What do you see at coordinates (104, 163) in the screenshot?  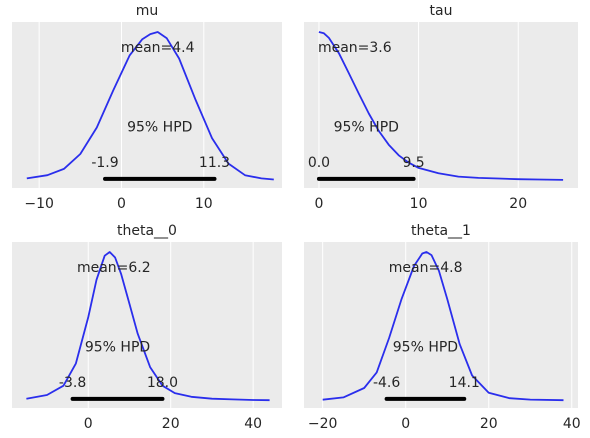 I see `hpd-low-label: -1.9` at bounding box center [104, 163].